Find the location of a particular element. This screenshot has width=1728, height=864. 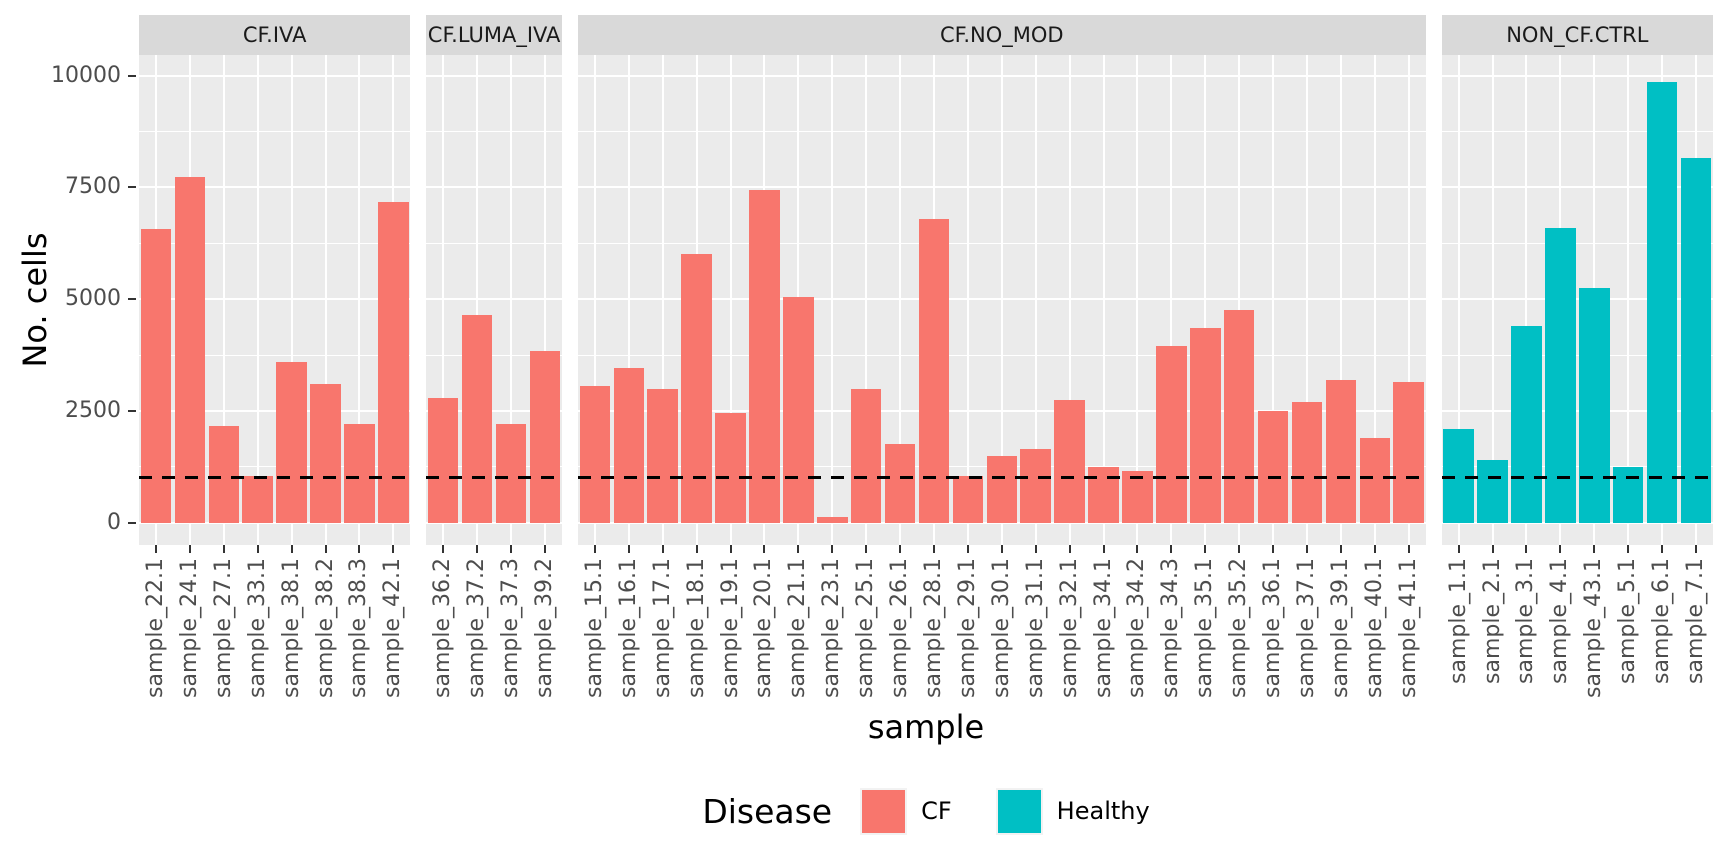

bar-sample_25.1 is located at coordinates (866, 455).